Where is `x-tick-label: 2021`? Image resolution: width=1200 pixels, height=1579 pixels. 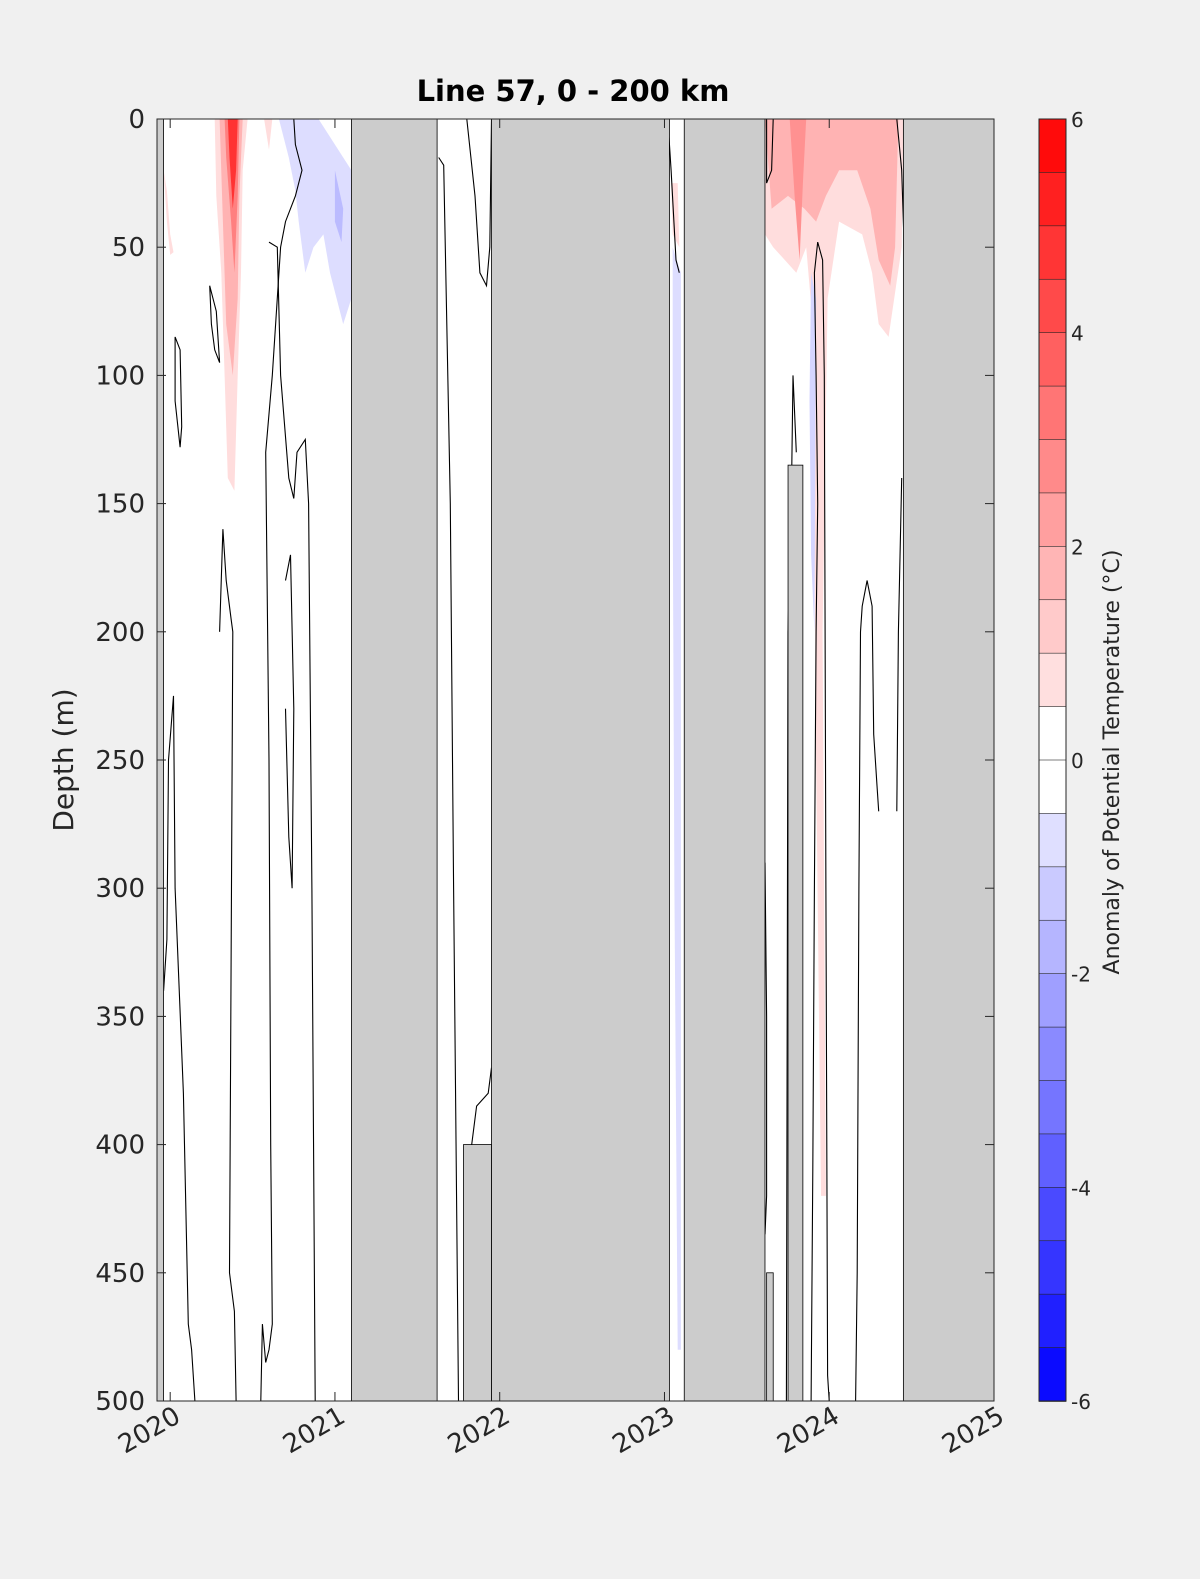 x-tick-label: 2021 is located at coordinates (314, 1430).